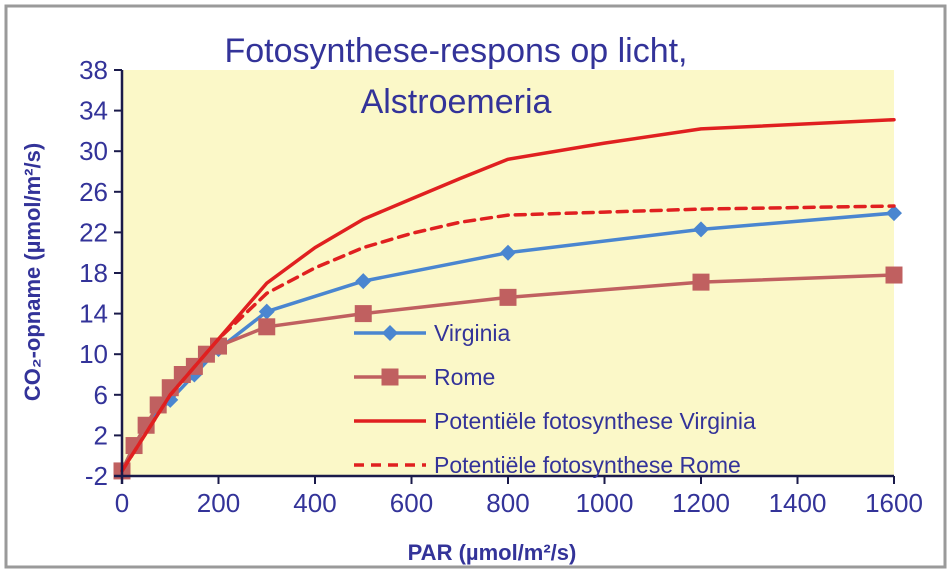 The image size is (951, 573). I want to click on x-tick-label-5: 1000, so click(605, 503).